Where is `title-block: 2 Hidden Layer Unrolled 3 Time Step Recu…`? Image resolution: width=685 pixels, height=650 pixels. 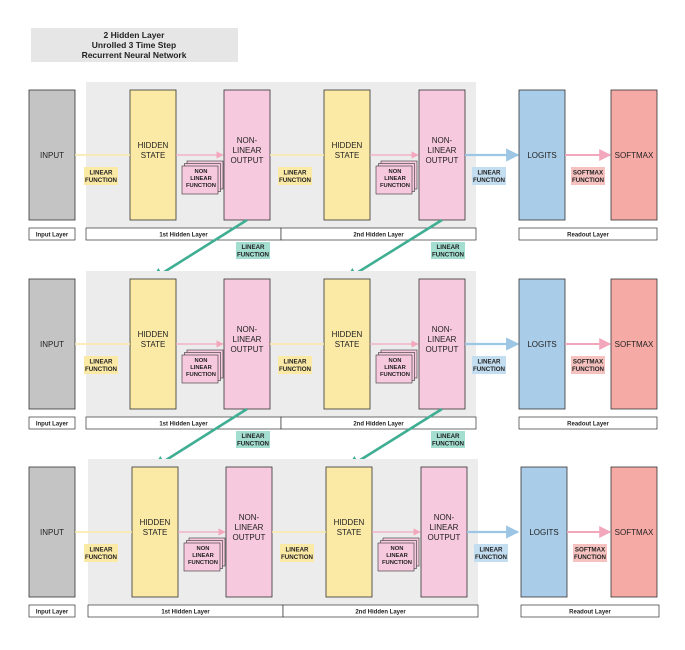
title-block: 2 Hidden Layer Unrolled 3 Time Step Recu… is located at coordinates (134, 45).